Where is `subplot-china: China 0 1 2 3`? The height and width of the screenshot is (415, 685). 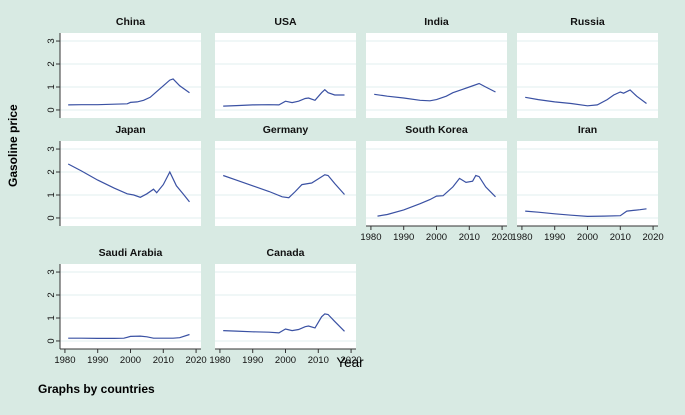 subplot-china: China 0 1 2 3 is located at coordinates (123, 67).